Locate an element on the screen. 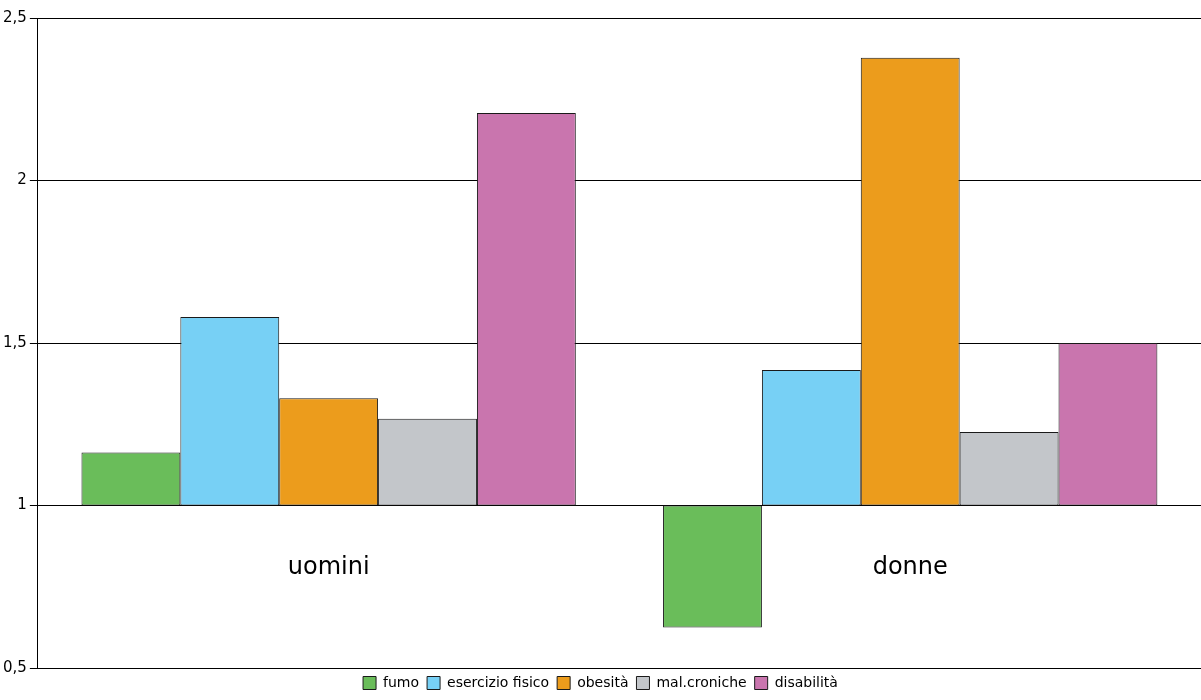  legend-label: esercizio fisico is located at coordinates (498, 681).